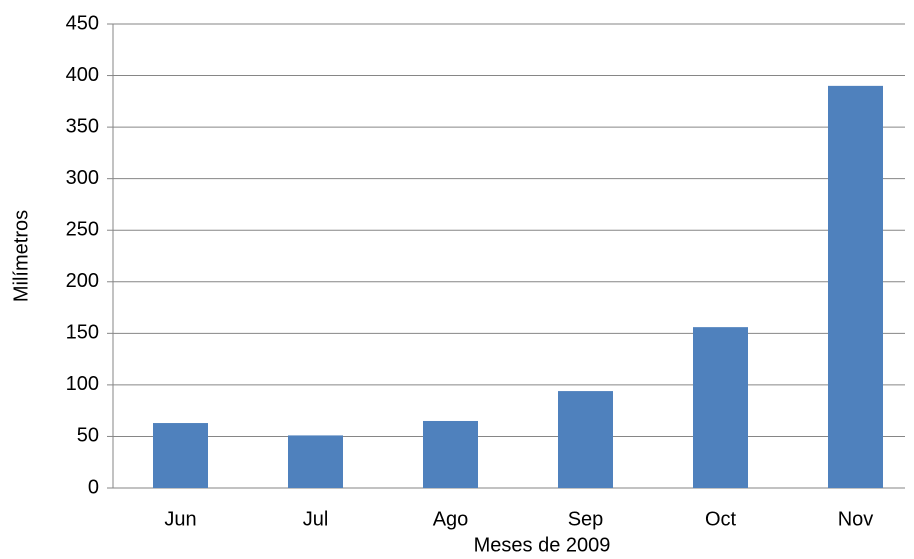 The image size is (914, 559). I want to click on y-tick-label: 100, so click(82, 384).